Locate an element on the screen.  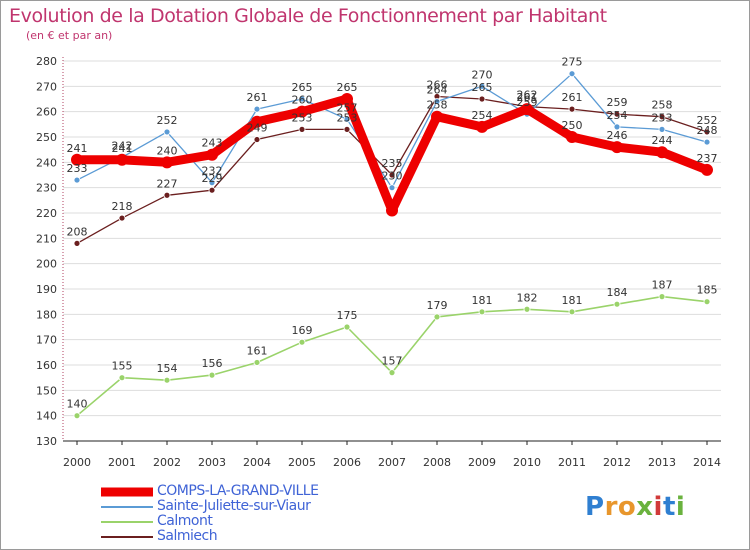
y-tick-label: 280 is located at coordinates (46, 61).